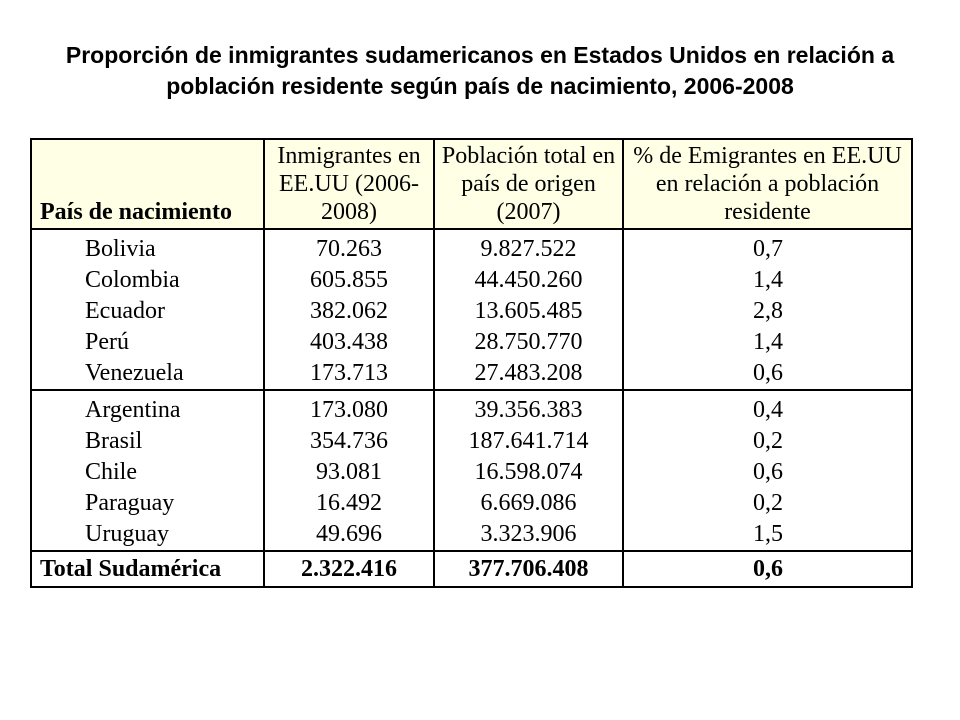 The width and height of the screenshot is (960, 720). I want to click on cell-population: 16.598.074, so click(528, 472).